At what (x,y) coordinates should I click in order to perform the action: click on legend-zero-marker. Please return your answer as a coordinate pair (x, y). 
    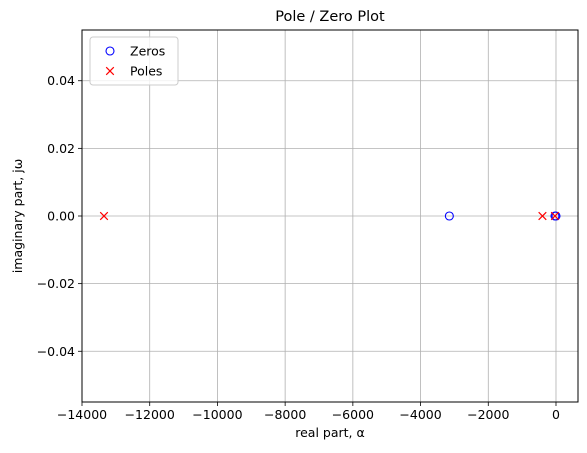
    Looking at the image, I should click on (110, 51).